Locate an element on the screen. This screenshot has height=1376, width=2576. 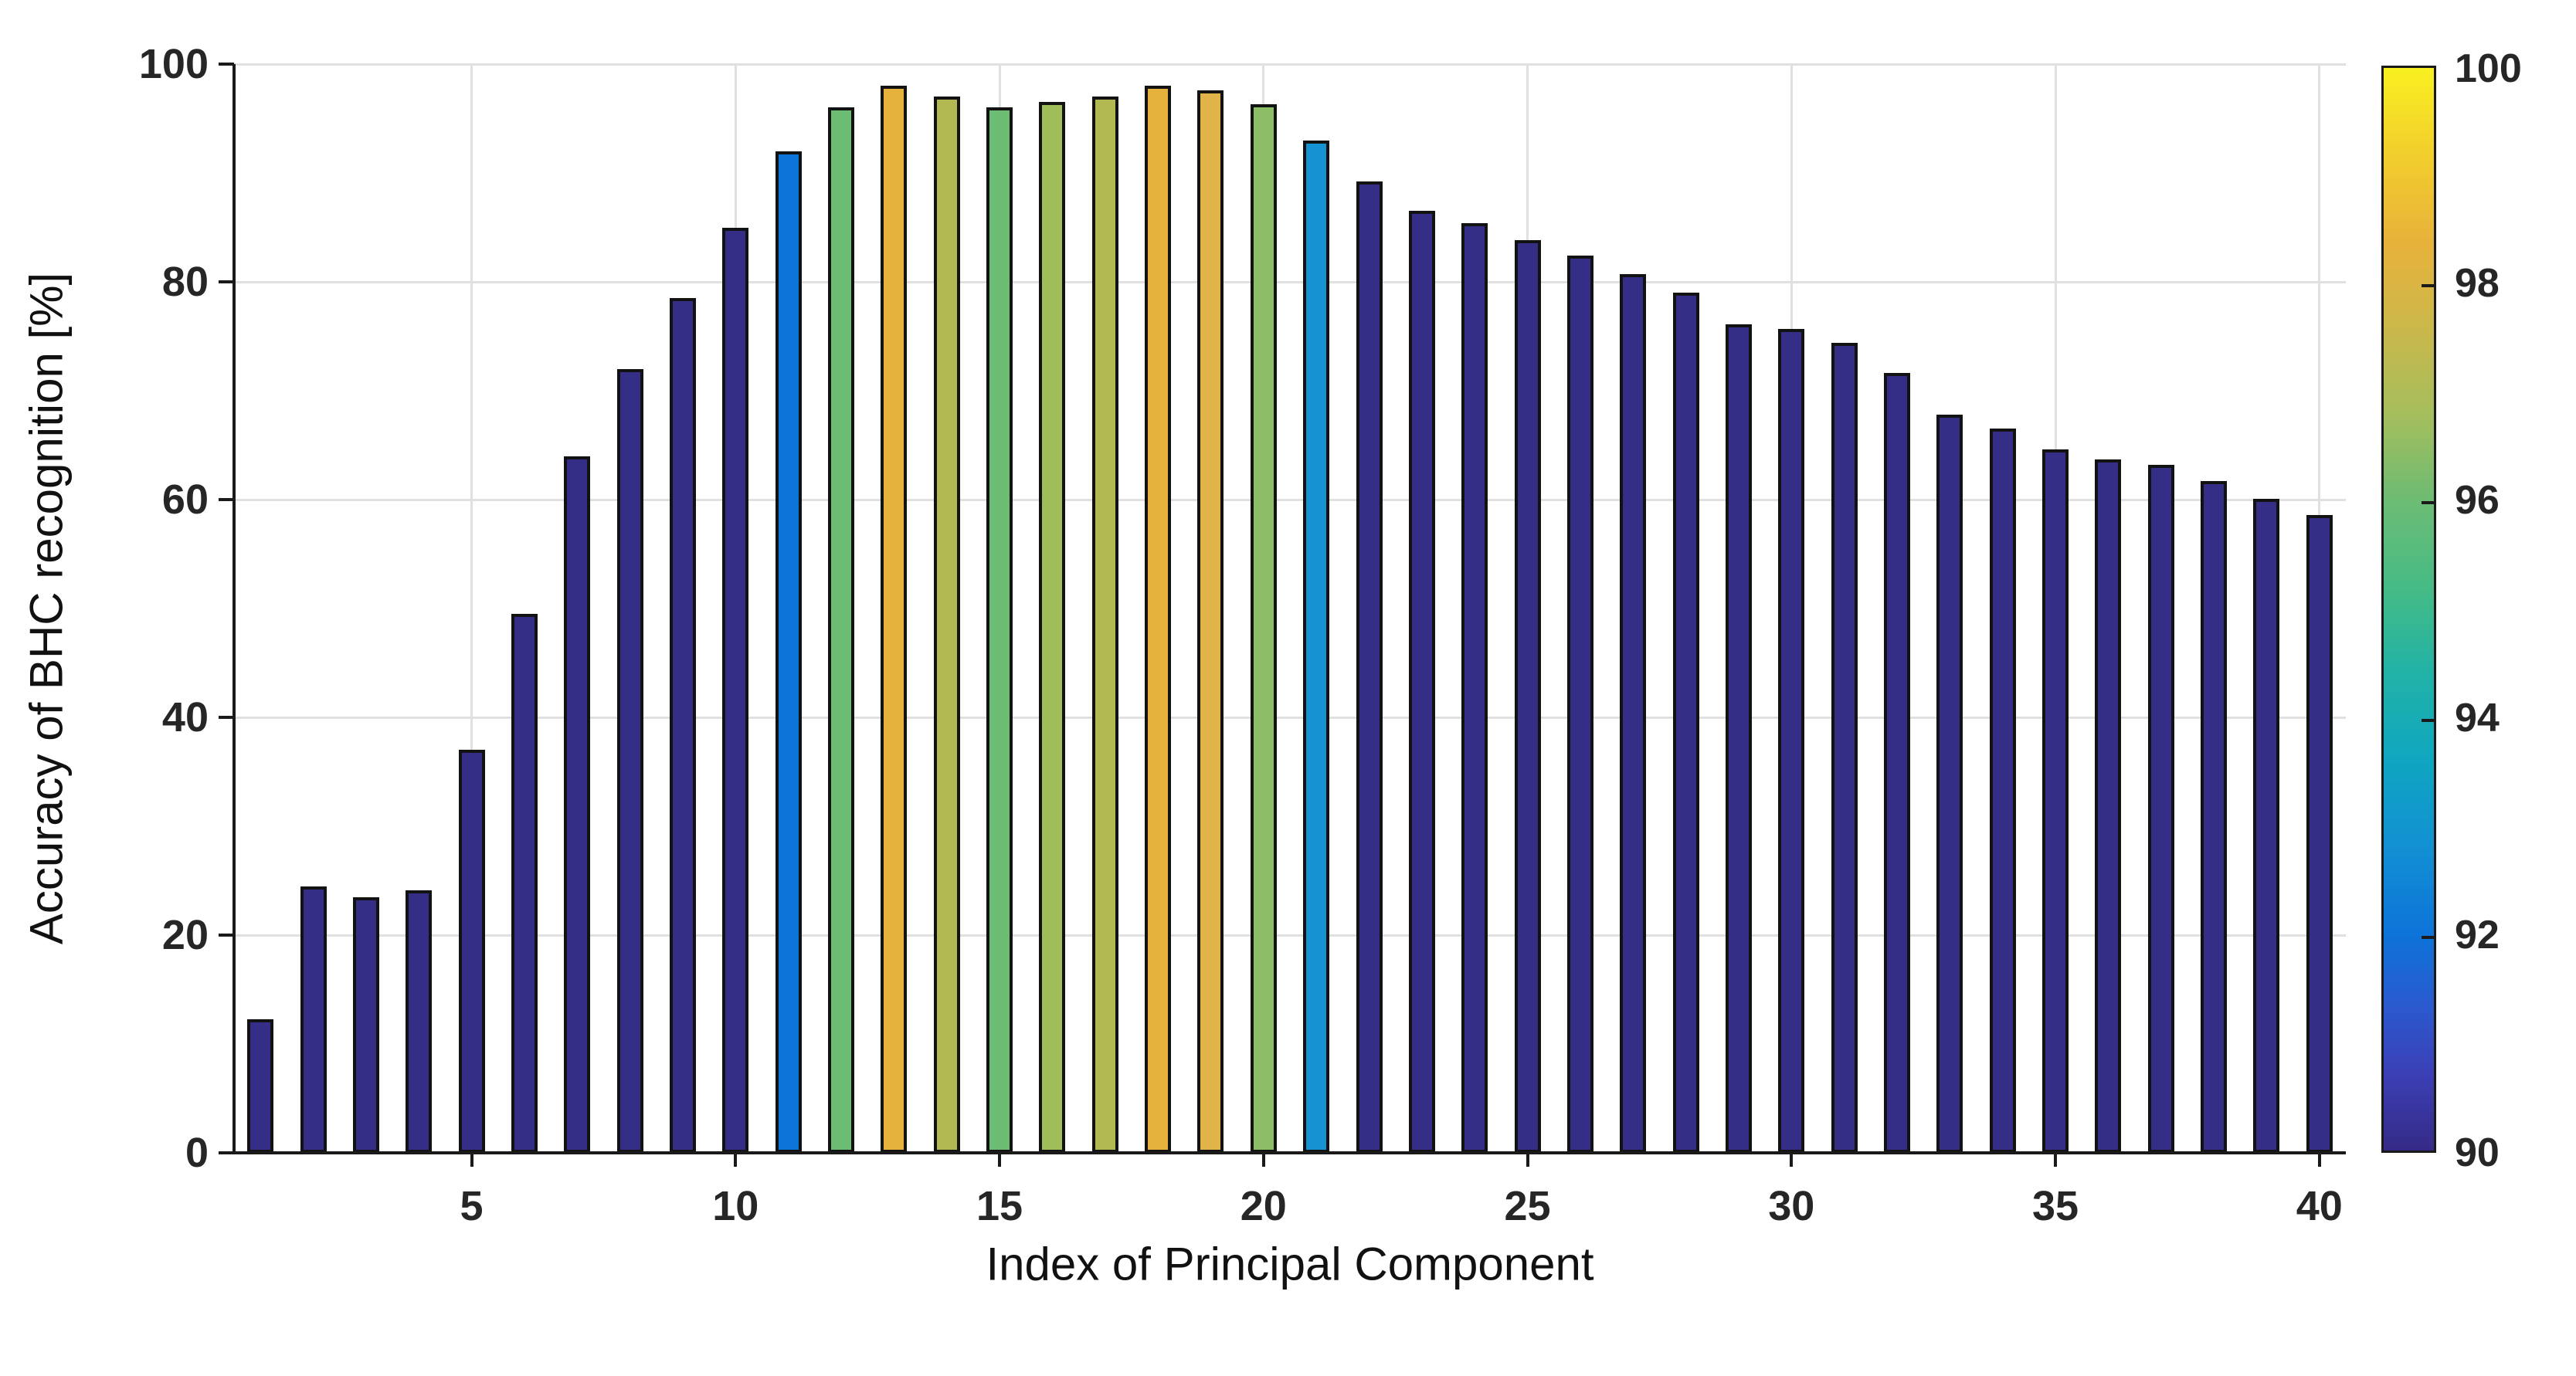
colorbar-tick-label-92: 92 is located at coordinates (2477, 935).